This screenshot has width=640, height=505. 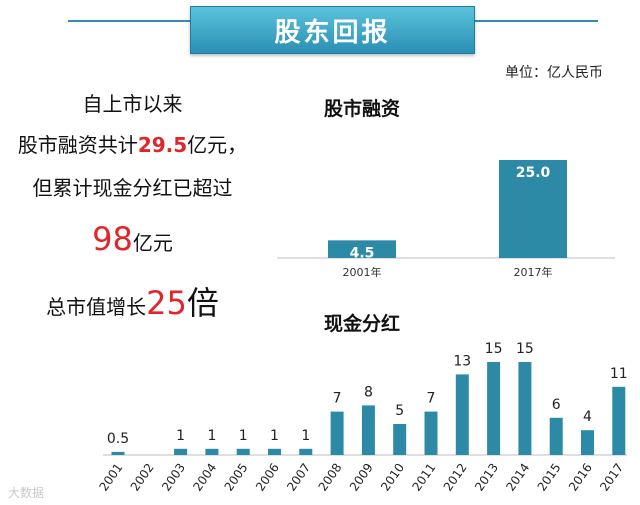 What do you see at coordinates (162, 145) in the screenshot?
I see `financing-total-value: 29.5` at bounding box center [162, 145].